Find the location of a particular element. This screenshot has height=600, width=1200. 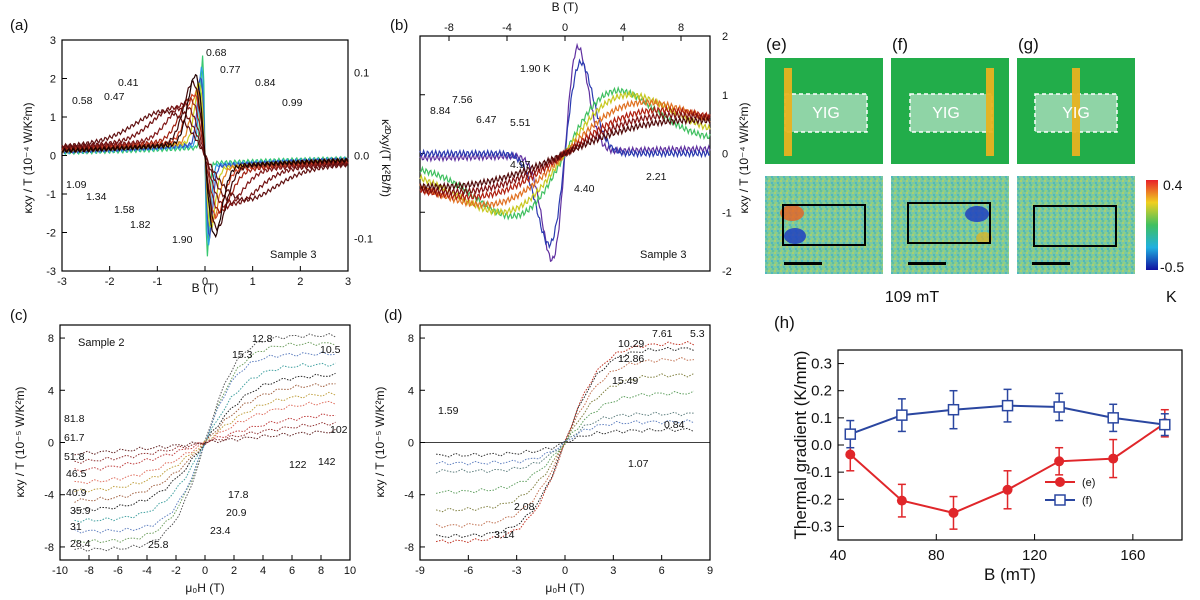

panel-h-ylabel: Thermal gradient (K/mm) is located at coordinates (800, 445).